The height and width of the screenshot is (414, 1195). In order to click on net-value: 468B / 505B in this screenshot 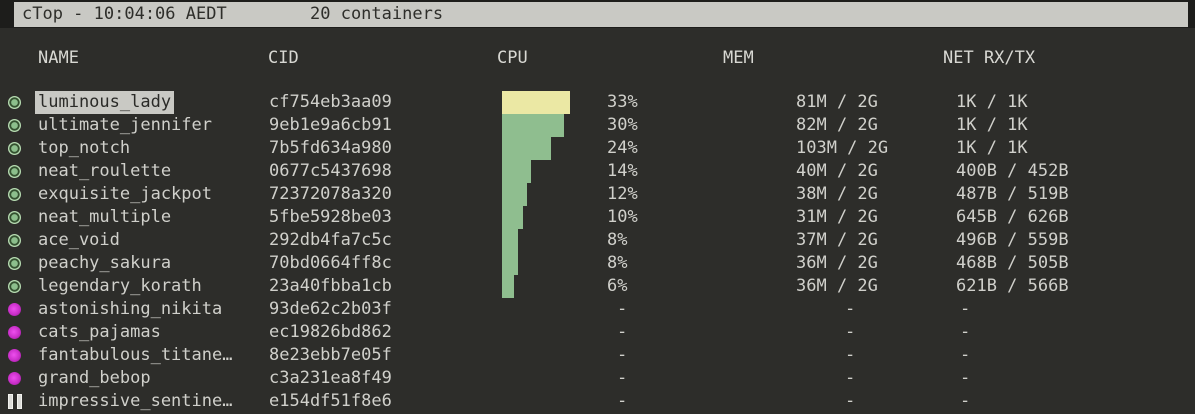, I will do `click(1012, 263)`.